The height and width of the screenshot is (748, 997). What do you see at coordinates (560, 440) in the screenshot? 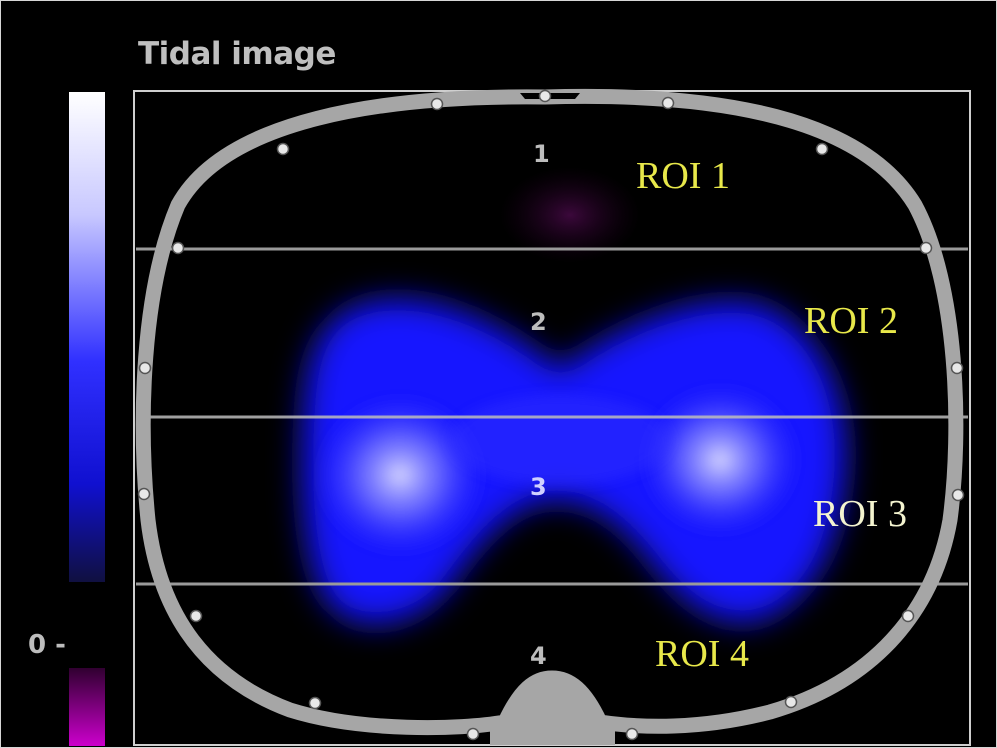
I see `ventilation-mid` at bounding box center [560, 440].